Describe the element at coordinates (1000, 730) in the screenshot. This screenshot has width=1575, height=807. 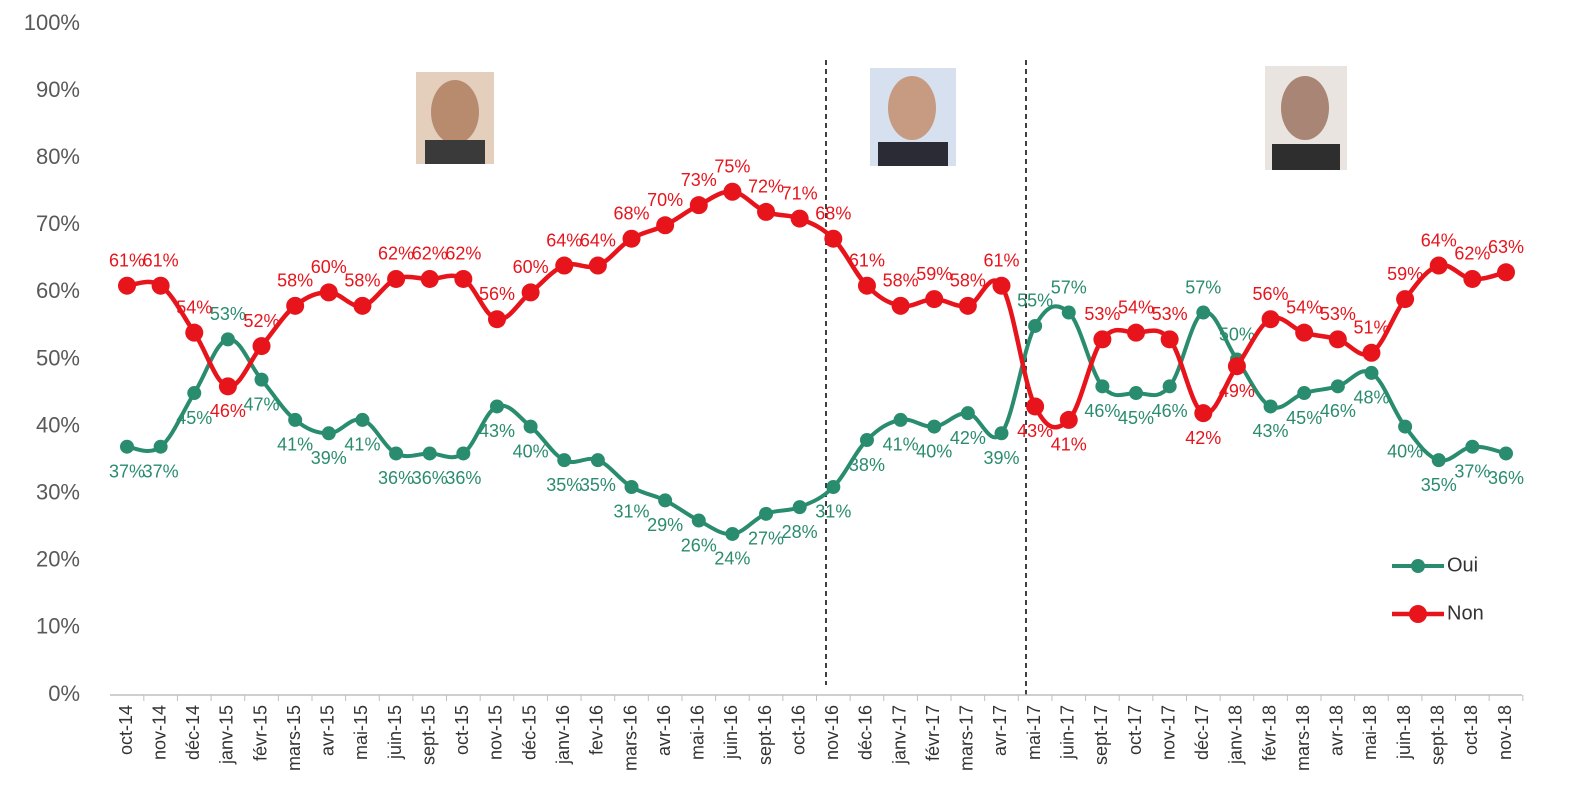
I see `x-tick-label: avr-17` at that location.